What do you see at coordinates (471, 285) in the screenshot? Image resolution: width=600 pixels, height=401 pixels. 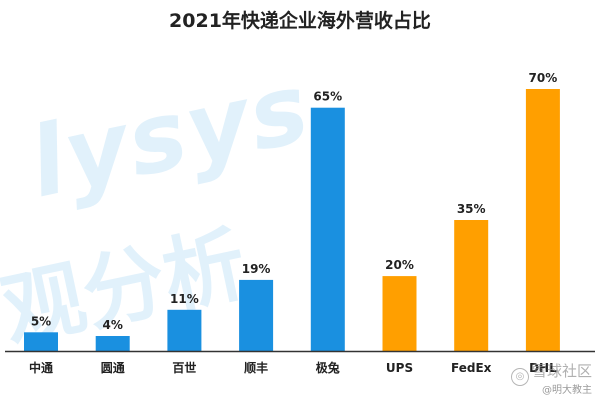 I see `bar-FedEx` at bounding box center [471, 285].